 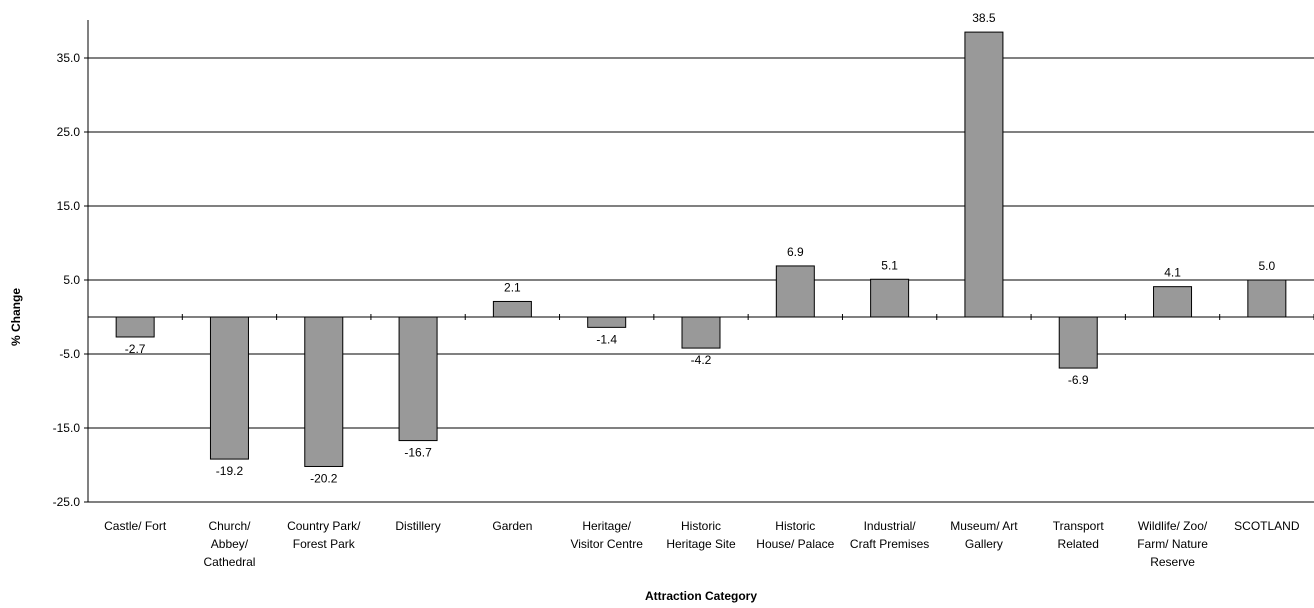 I want to click on data-label: -6.9, so click(x=1078, y=380).